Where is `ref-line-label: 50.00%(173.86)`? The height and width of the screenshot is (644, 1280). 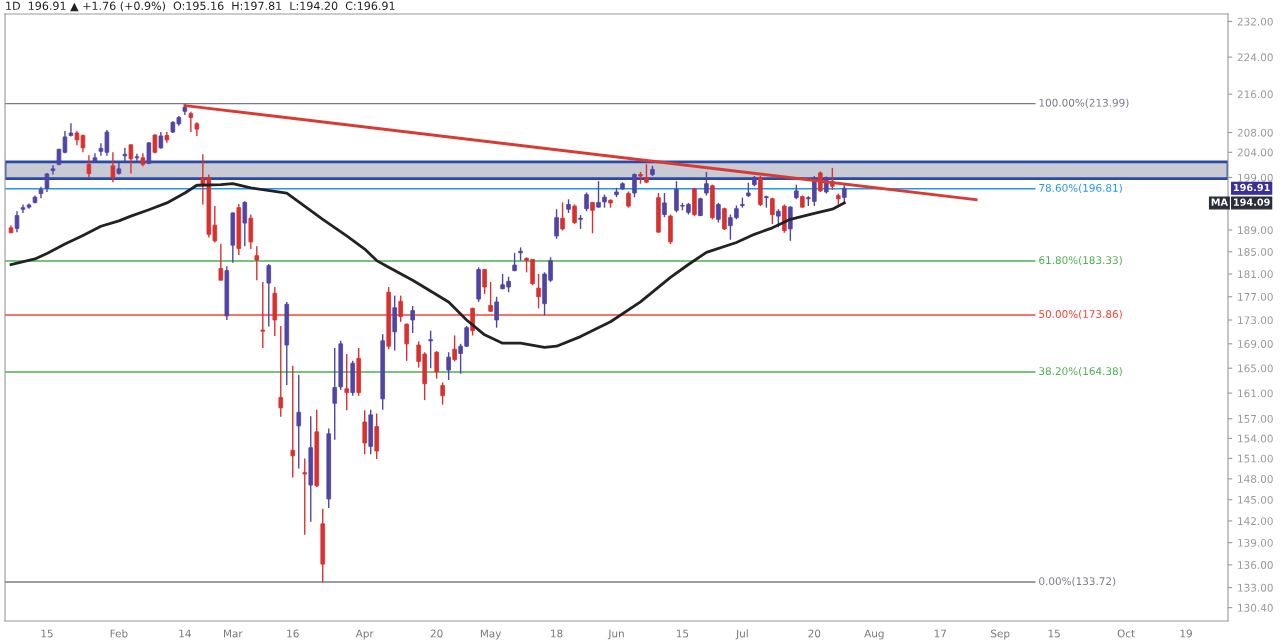 ref-line-label: 50.00%(173.86) is located at coordinates (1080, 314).